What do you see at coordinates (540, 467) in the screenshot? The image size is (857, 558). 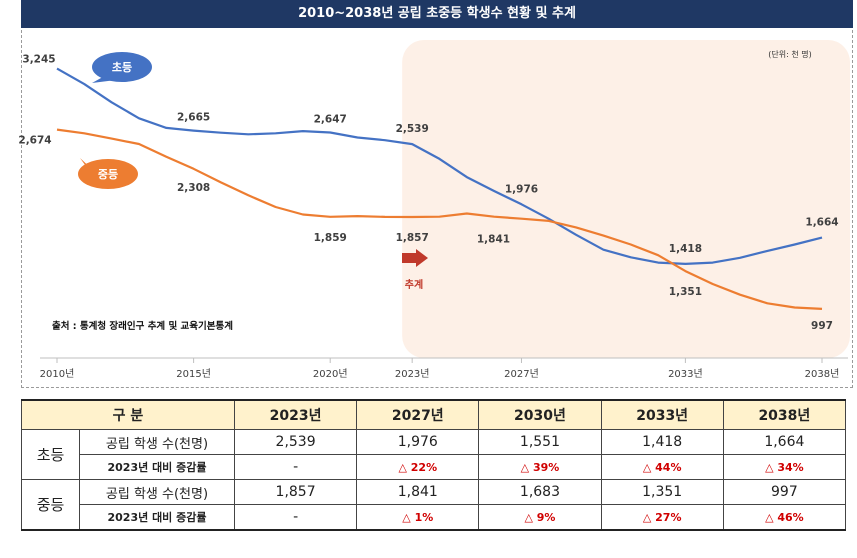 I see `table-cell: △ 39%` at bounding box center [540, 467].